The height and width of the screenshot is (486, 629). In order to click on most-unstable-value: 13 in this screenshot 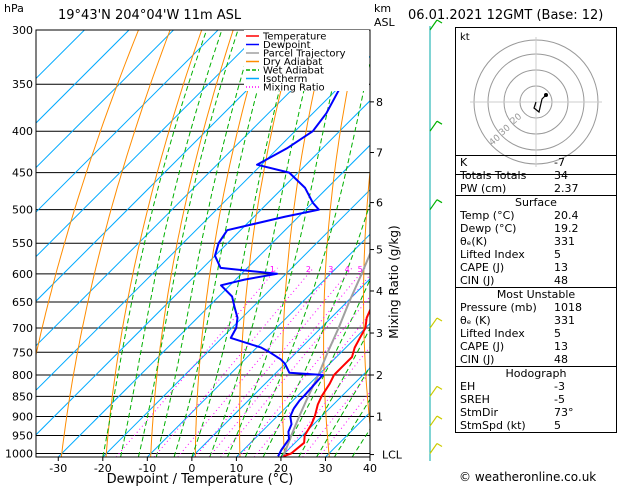, I will do `click(561, 346)`.